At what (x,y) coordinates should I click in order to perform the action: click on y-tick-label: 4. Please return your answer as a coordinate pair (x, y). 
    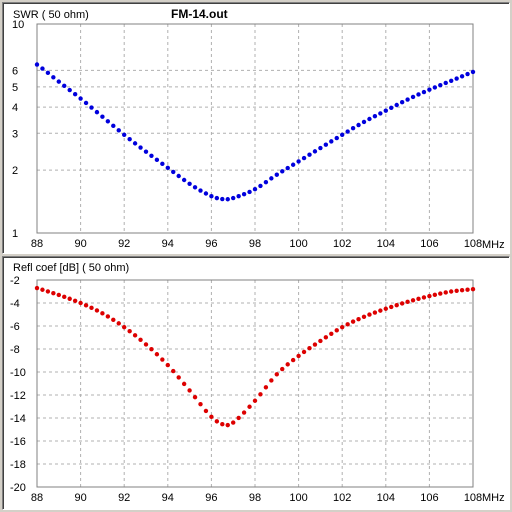
    Looking at the image, I should click on (15, 108).